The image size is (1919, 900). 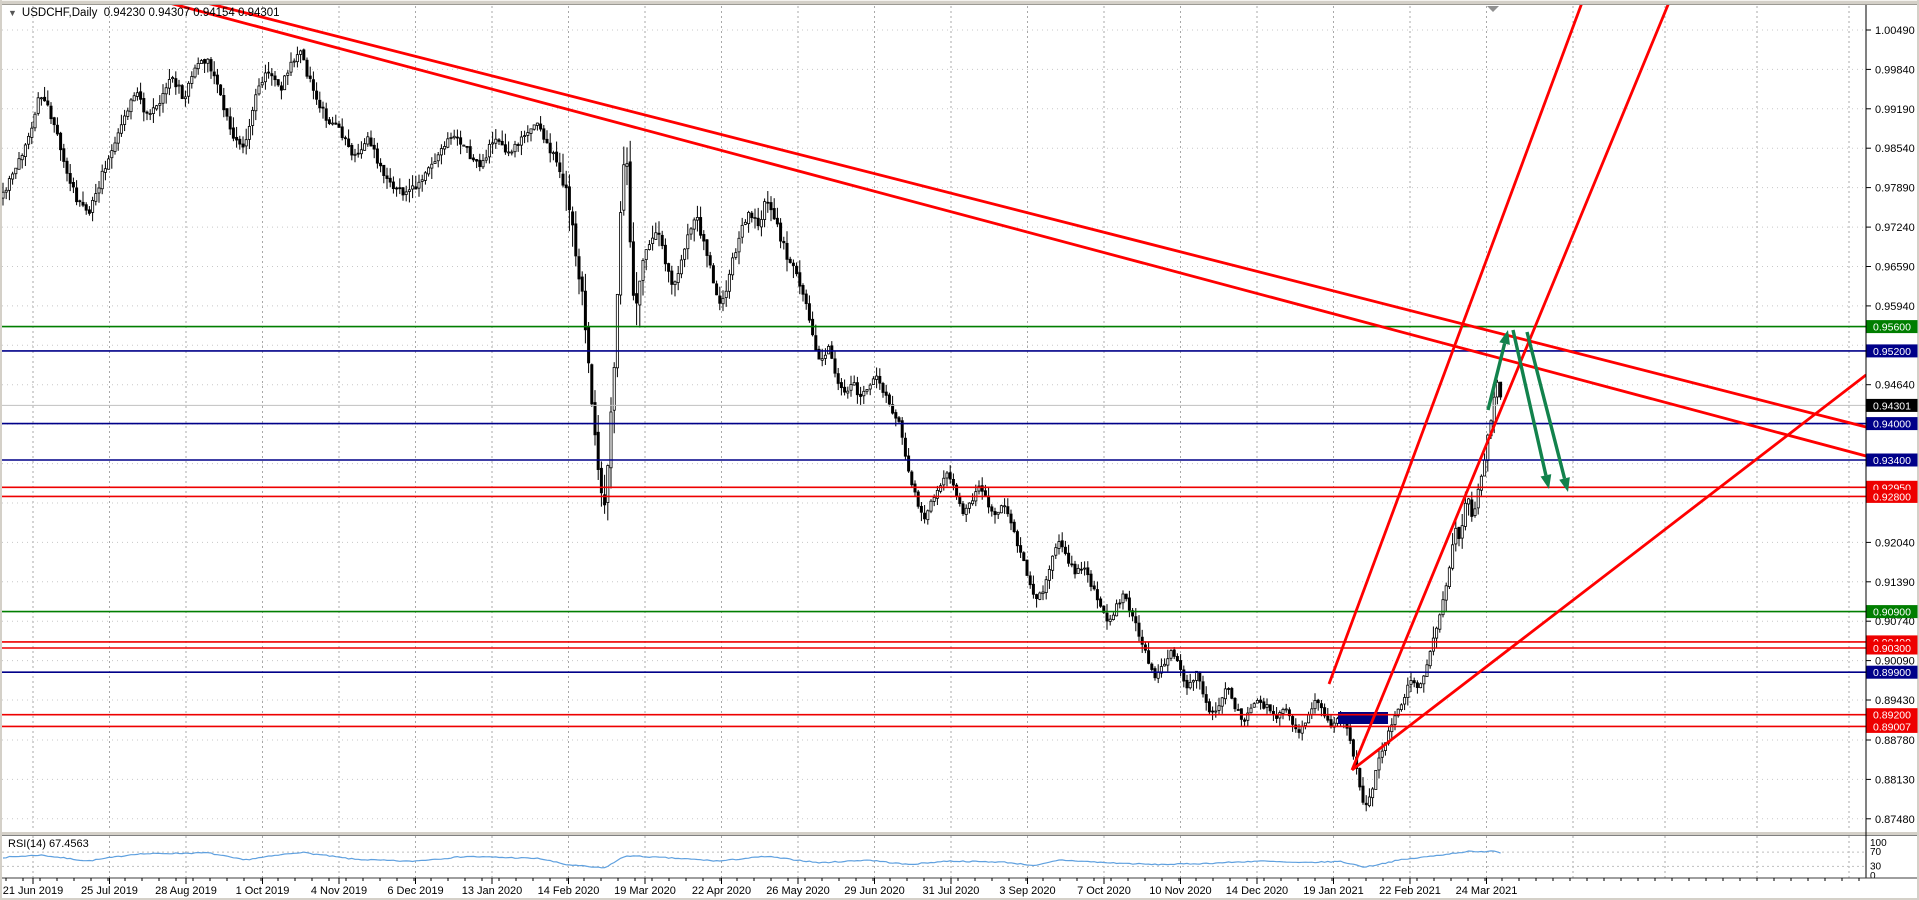 What do you see at coordinates (339, 891) in the screenshot?
I see `date-label: 4 Nov 2019` at bounding box center [339, 891].